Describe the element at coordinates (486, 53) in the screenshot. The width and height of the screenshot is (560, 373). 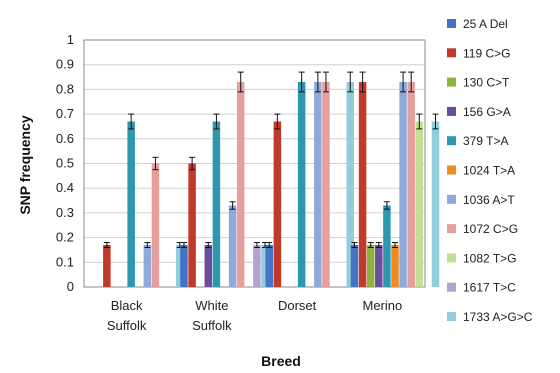
I see `legend-label: 119 C>G` at that location.